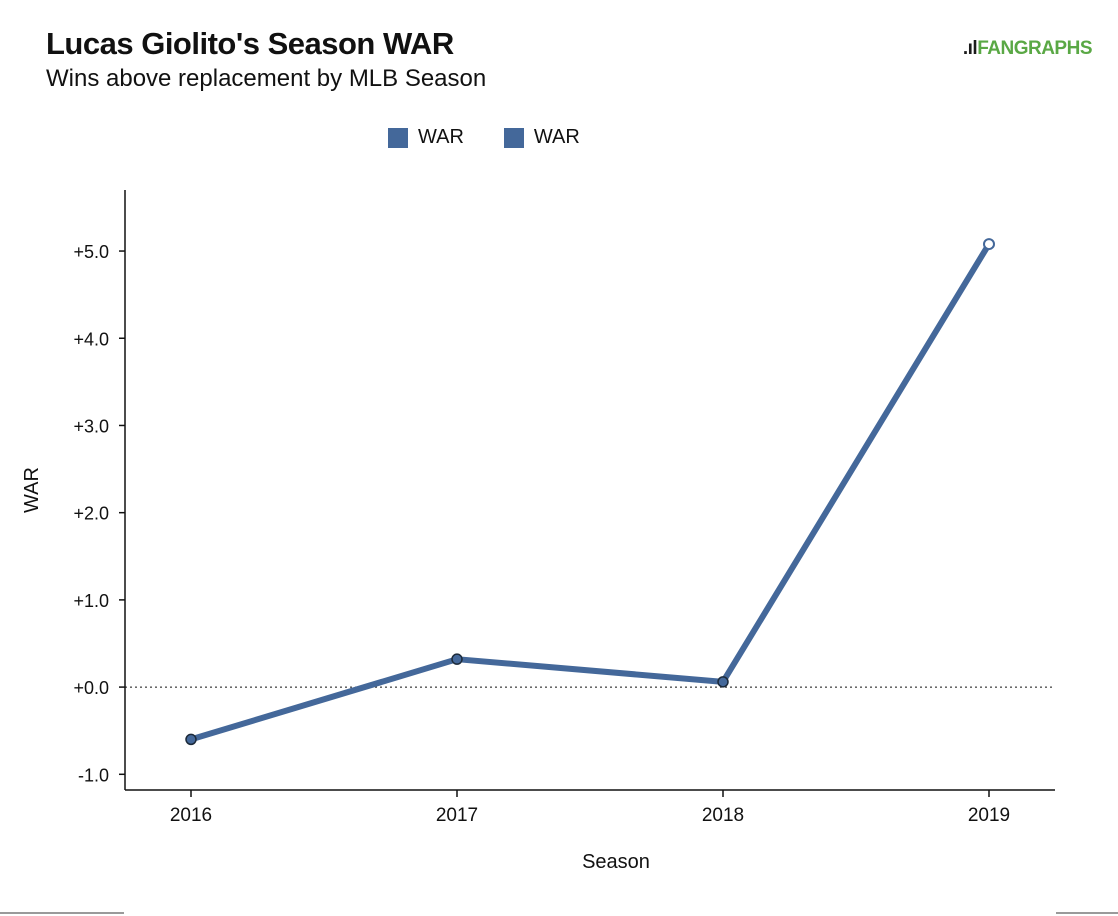 This screenshot has height=916, width=1118. I want to click on y-tick-label: +2.0, so click(91, 514).